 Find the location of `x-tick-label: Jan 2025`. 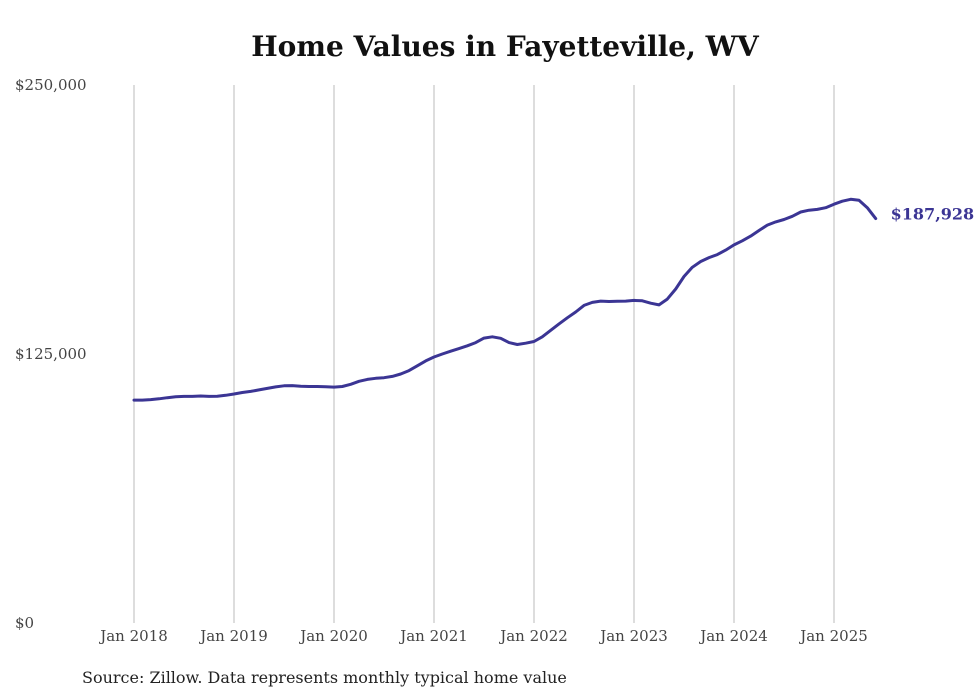

x-tick-label: Jan 2025 is located at coordinates (833, 636).